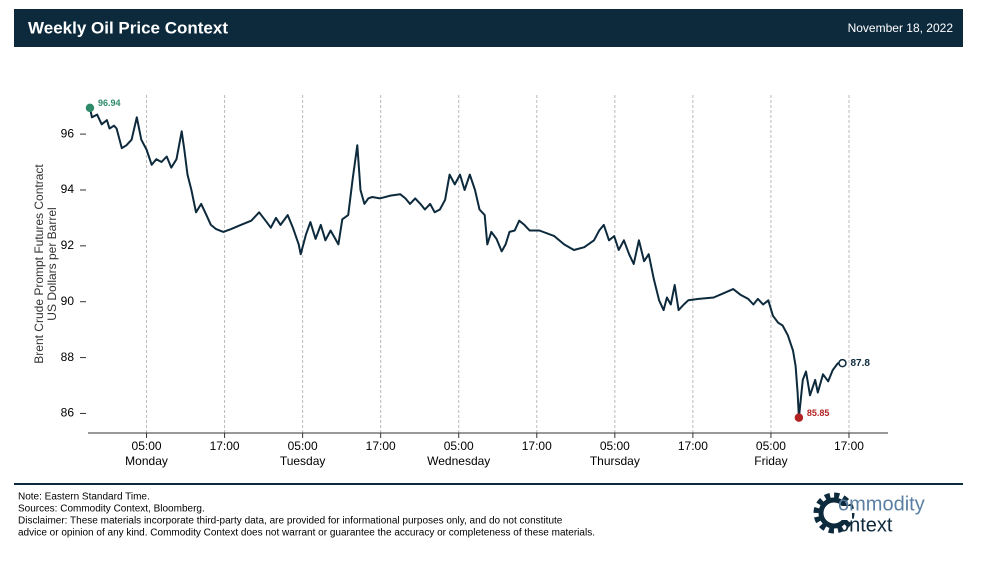 The height and width of the screenshot is (571, 997). Describe the element at coordinates (111, 509) in the screenshot. I see `footer-note: Sources: Commodity Context, Bloomberg.` at that location.